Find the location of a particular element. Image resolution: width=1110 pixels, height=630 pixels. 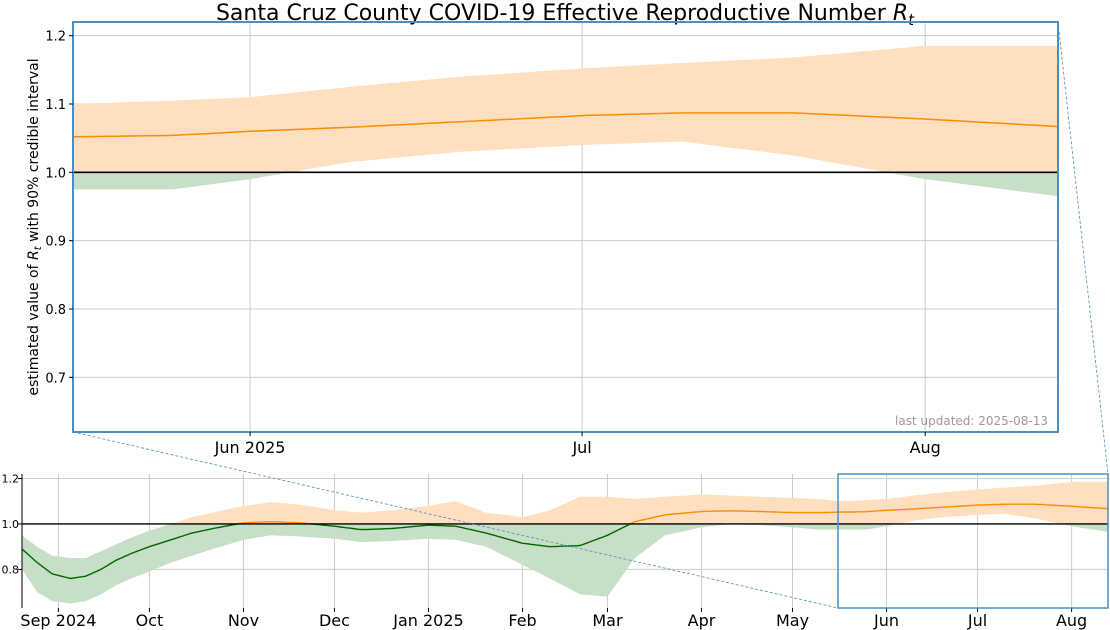

overview-x-tick-label-2025-03-01: Mar is located at coordinates (607, 620).